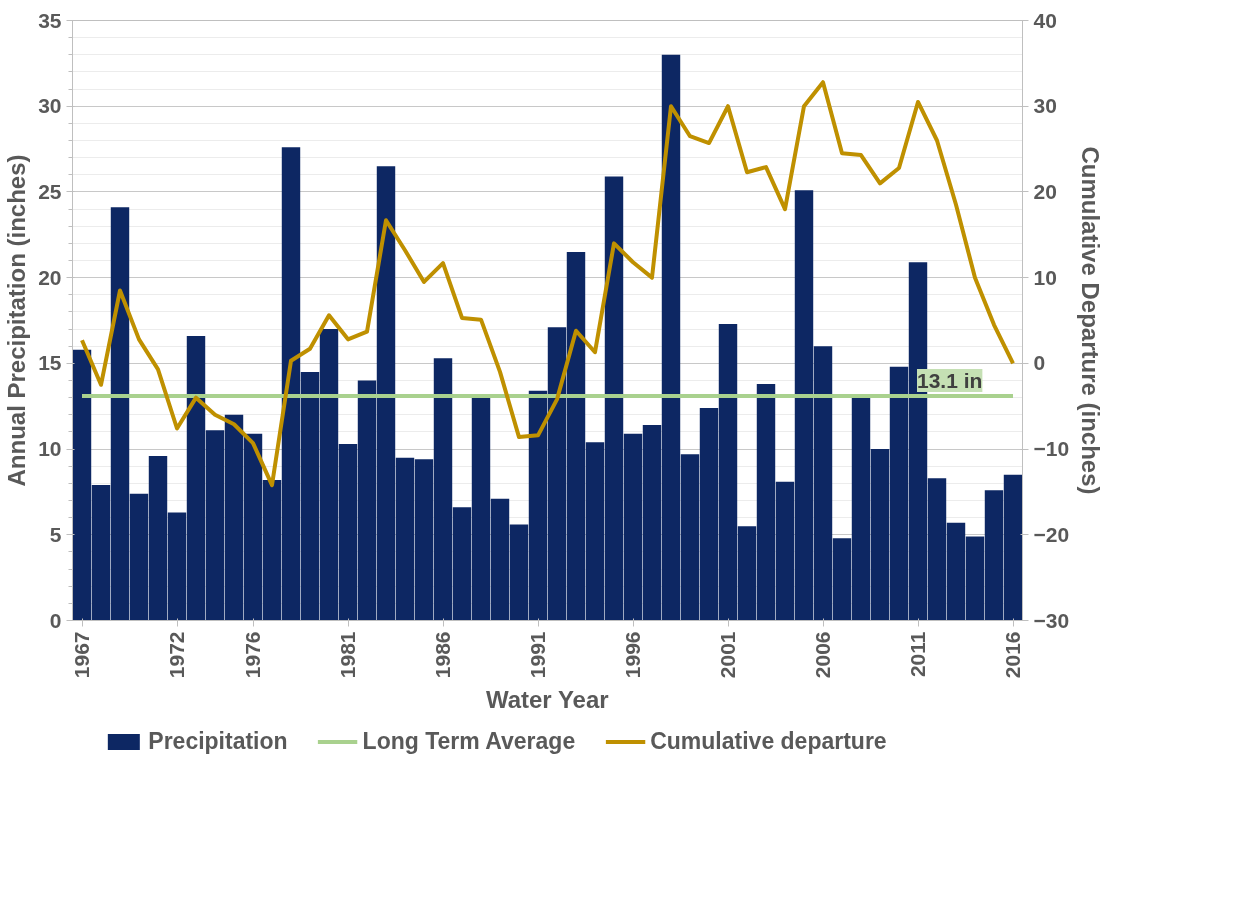 Image resolution: width=1250 pixels, height=909 pixels. Describe the element at coordinates (950, 380) in the screenshot. I see `annotation: 13.1 in` at that location.